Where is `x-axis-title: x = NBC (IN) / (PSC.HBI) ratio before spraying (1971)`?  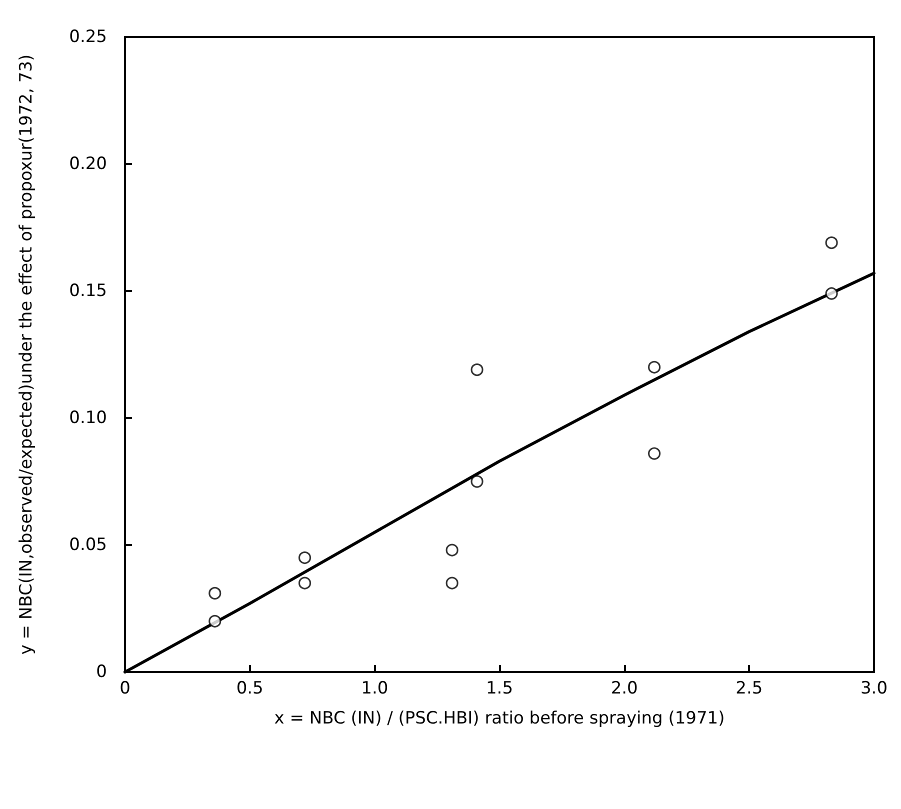 x-axis-title: x = NBC (IN) / (PSC.HBI) ratio before spraying (1971) is located at coordinates (499, 718).